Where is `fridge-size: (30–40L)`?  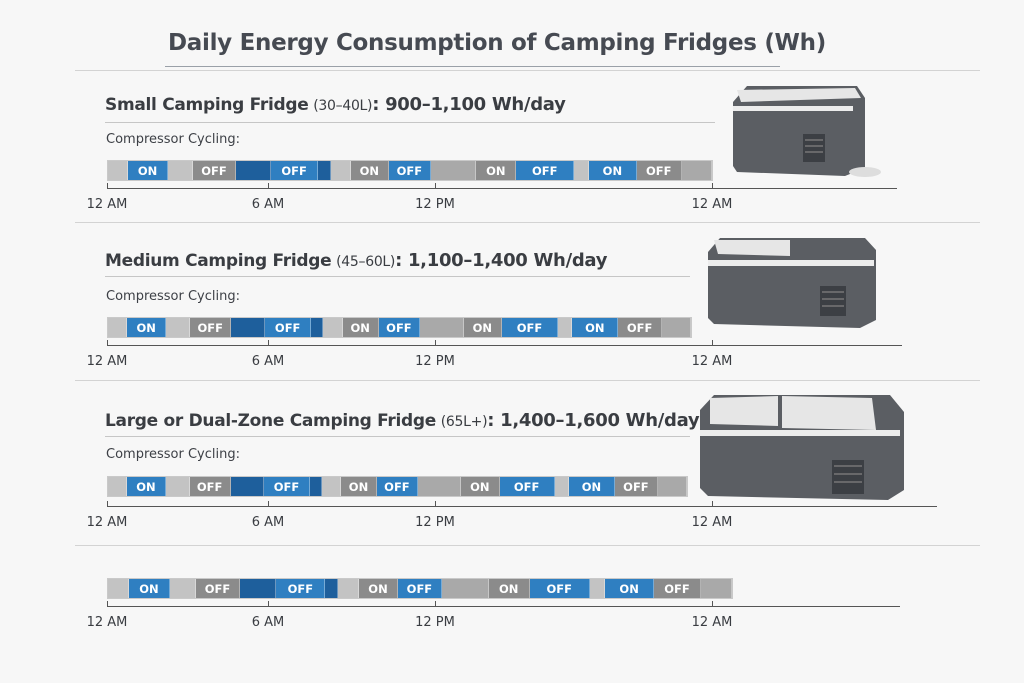
fridge-size: (30–40L) is located at coordinates (343, 106).